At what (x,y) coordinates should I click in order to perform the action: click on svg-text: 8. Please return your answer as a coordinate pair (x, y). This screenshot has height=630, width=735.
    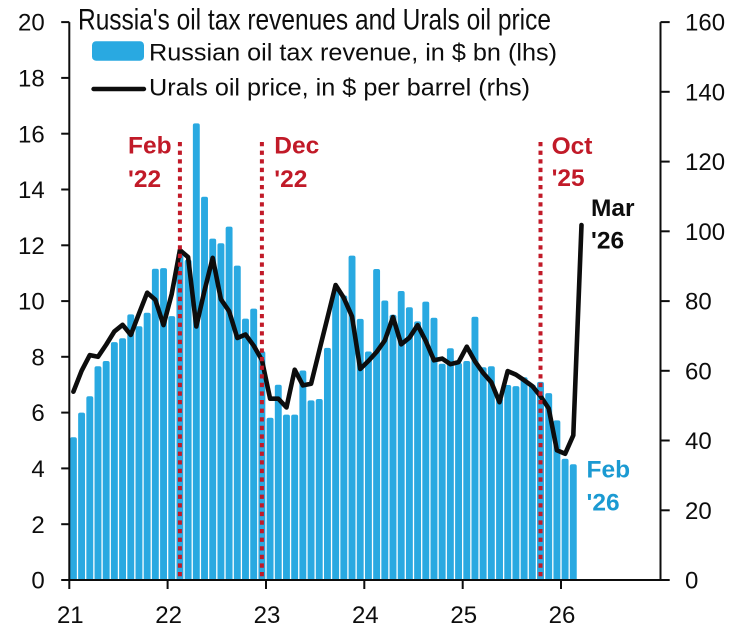
    Looking at the image, I should click on (37, 357).